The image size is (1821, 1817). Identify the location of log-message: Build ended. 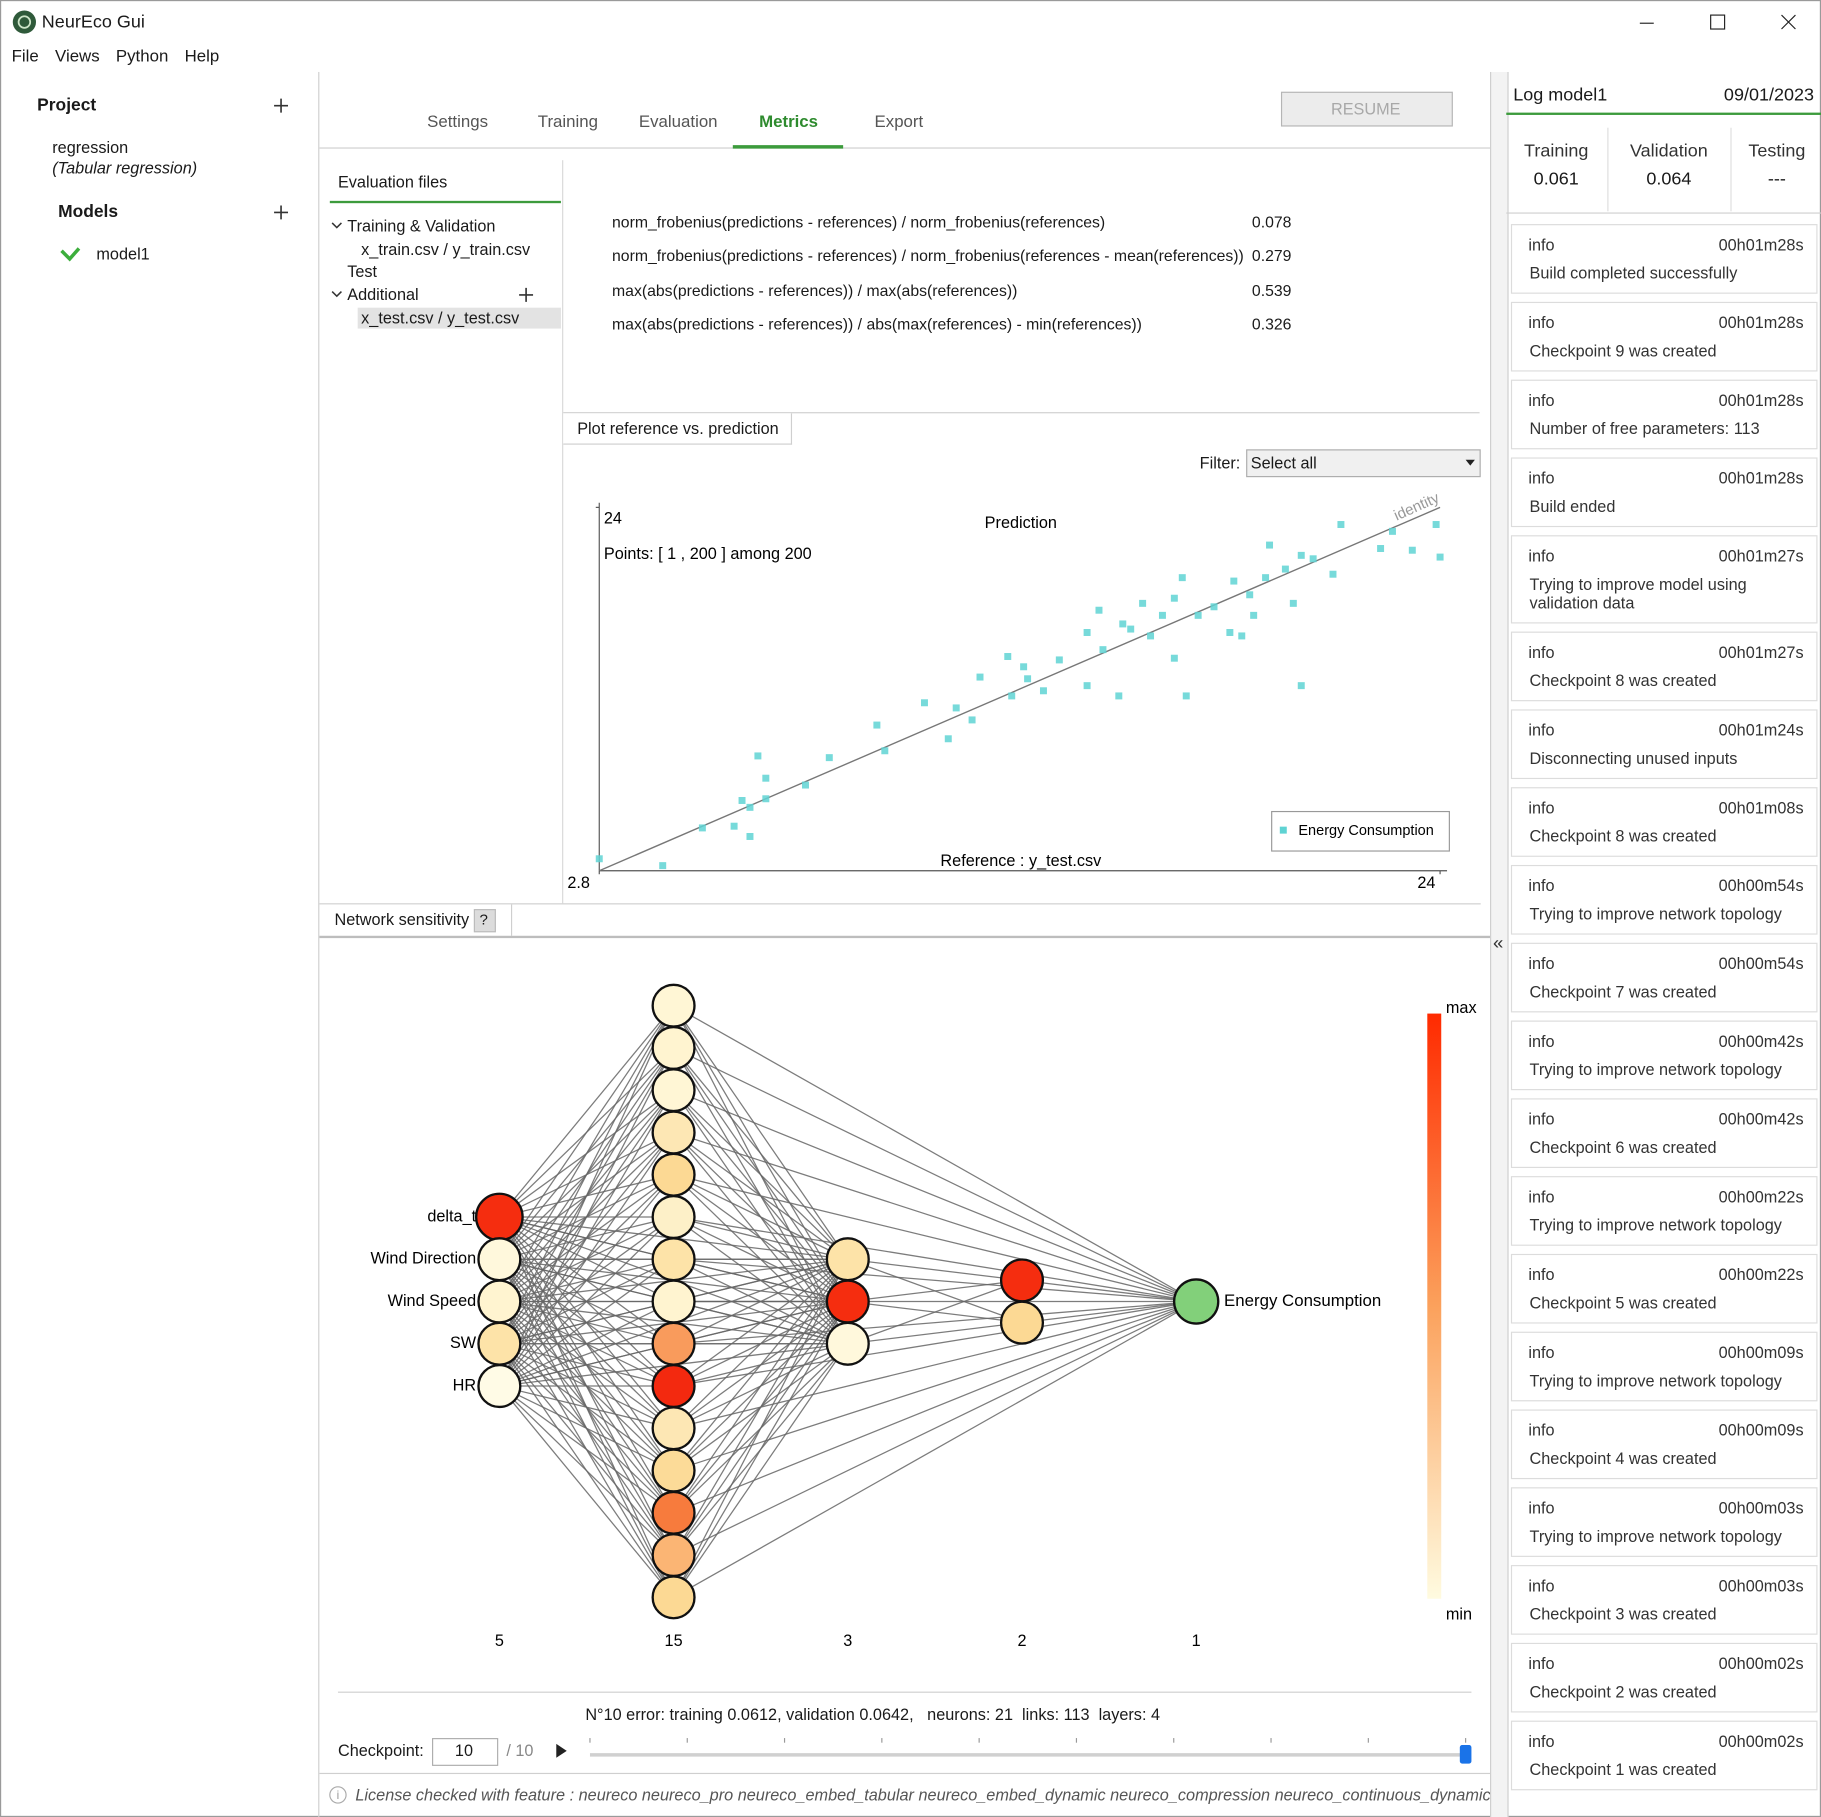
(1572, 506).